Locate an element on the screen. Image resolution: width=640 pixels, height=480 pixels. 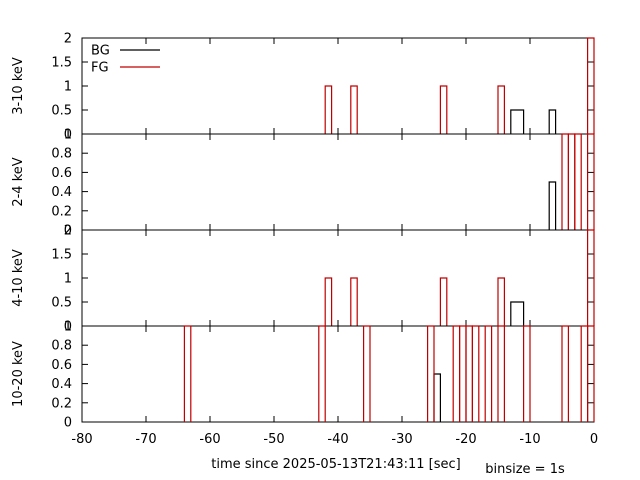
legend: BG FG is located at coordinates (125, 60).